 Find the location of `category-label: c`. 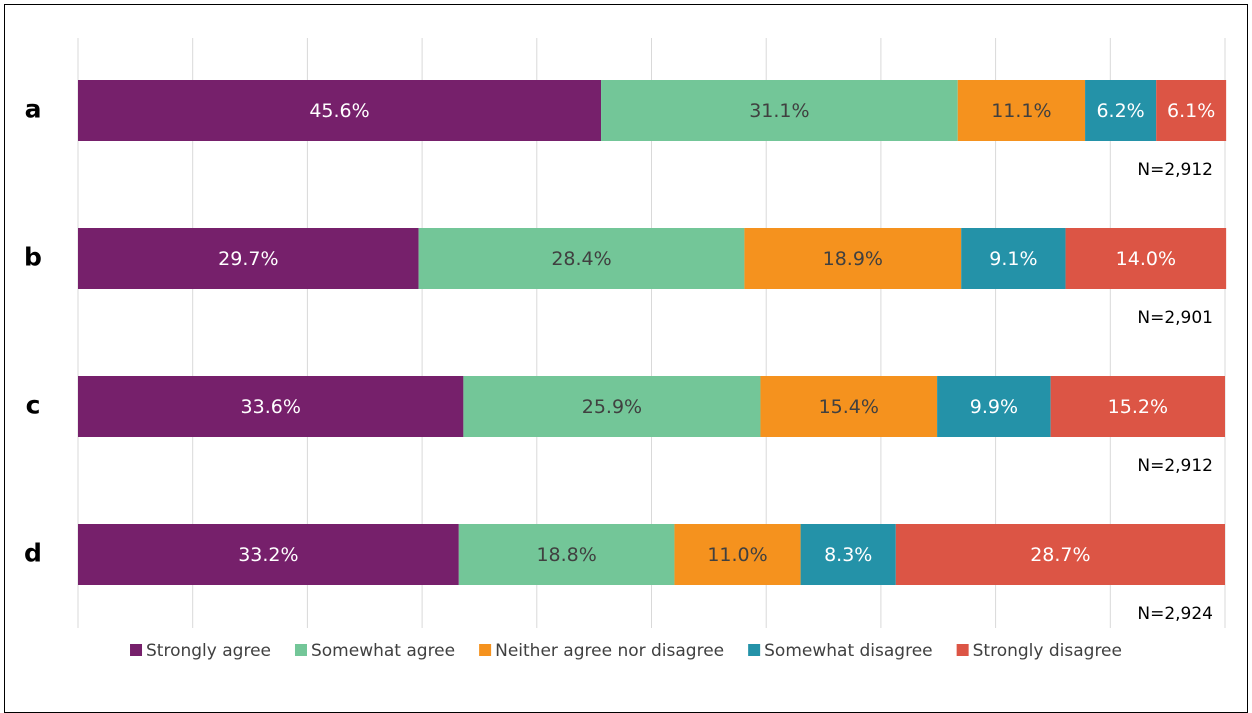

category-label: c is located at coordinates (33, 405).